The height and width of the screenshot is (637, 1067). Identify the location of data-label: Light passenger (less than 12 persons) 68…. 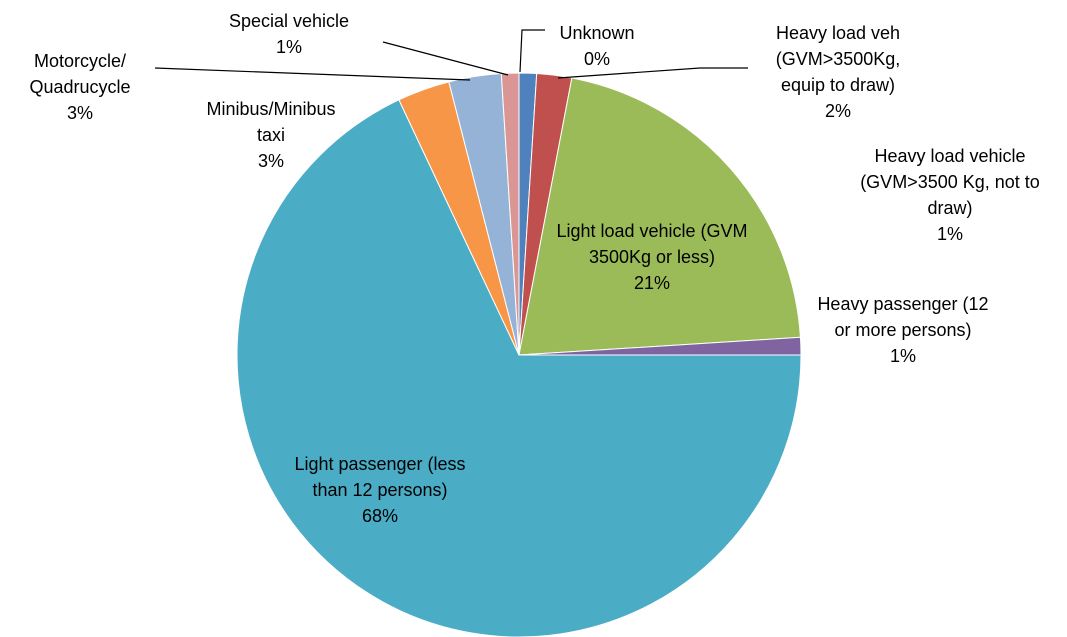
(380, 490).